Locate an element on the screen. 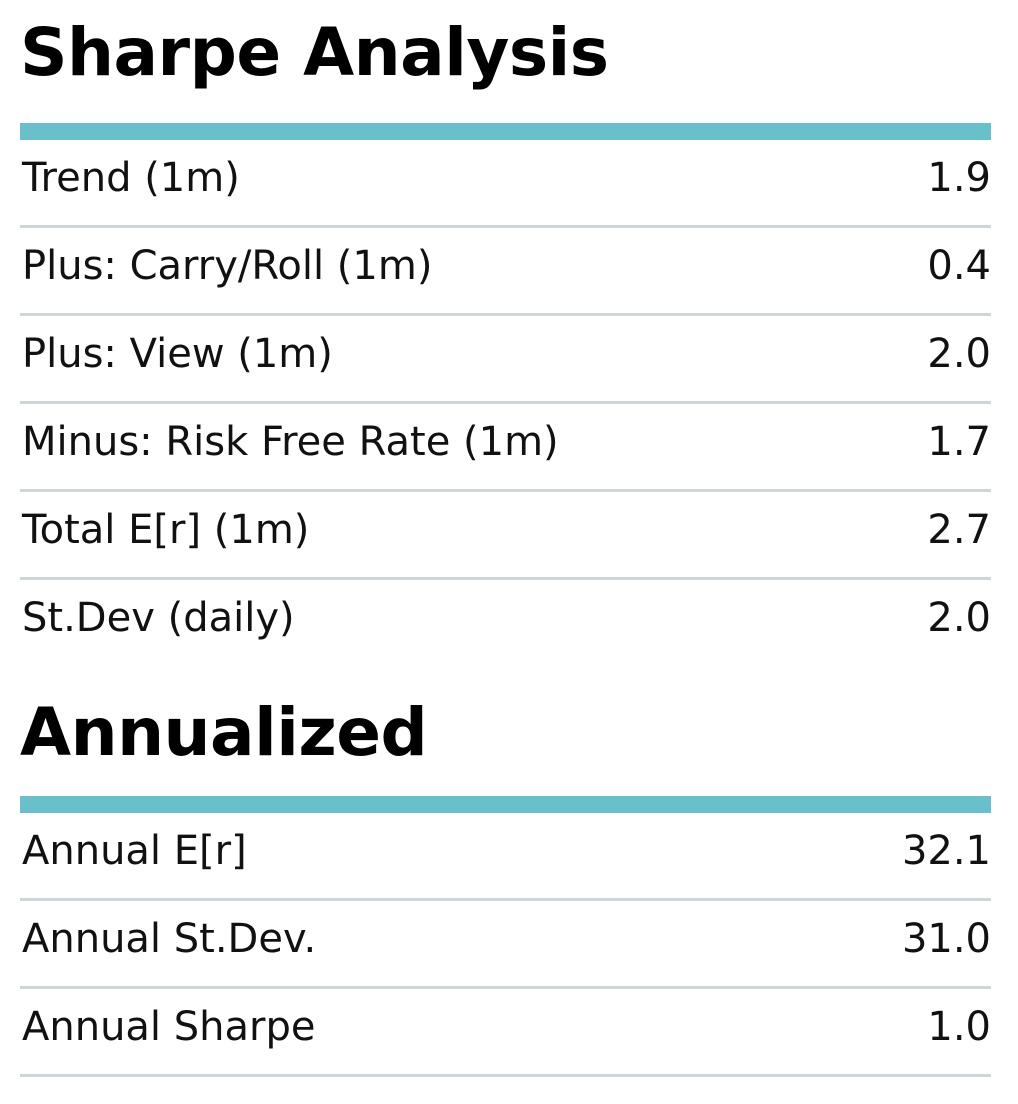 Image resolution: width=1018 pixels, height=1104 pixels. row-value: 1.9 is located at coordinates (959, 178).